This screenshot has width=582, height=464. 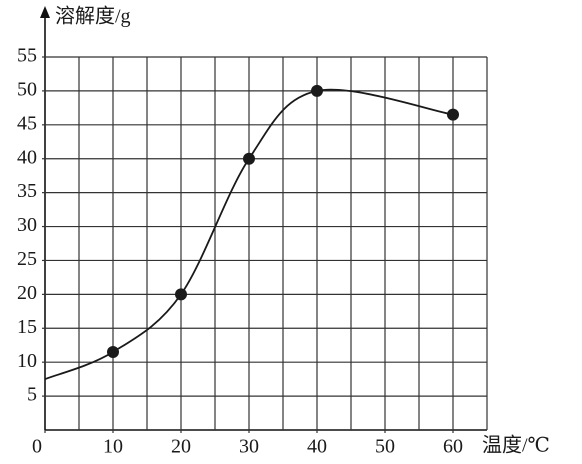 What do you see at coordinates (27, 361) in the screenshot?
I see `y-tick-label: 10` at bounding box center [27, 361].